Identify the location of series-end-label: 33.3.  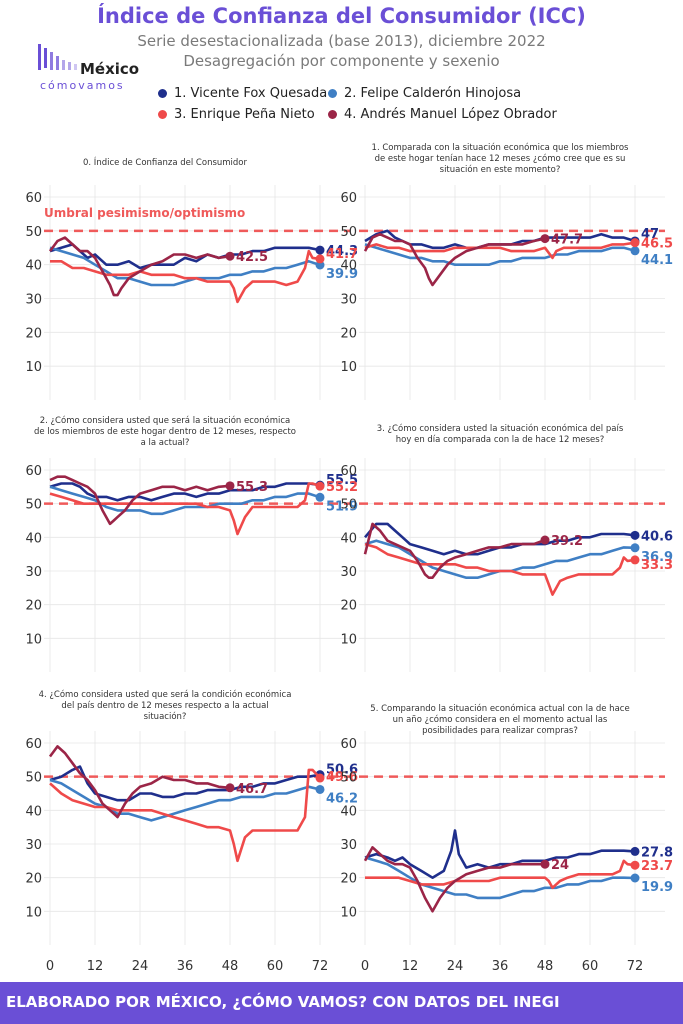
(657, 565).